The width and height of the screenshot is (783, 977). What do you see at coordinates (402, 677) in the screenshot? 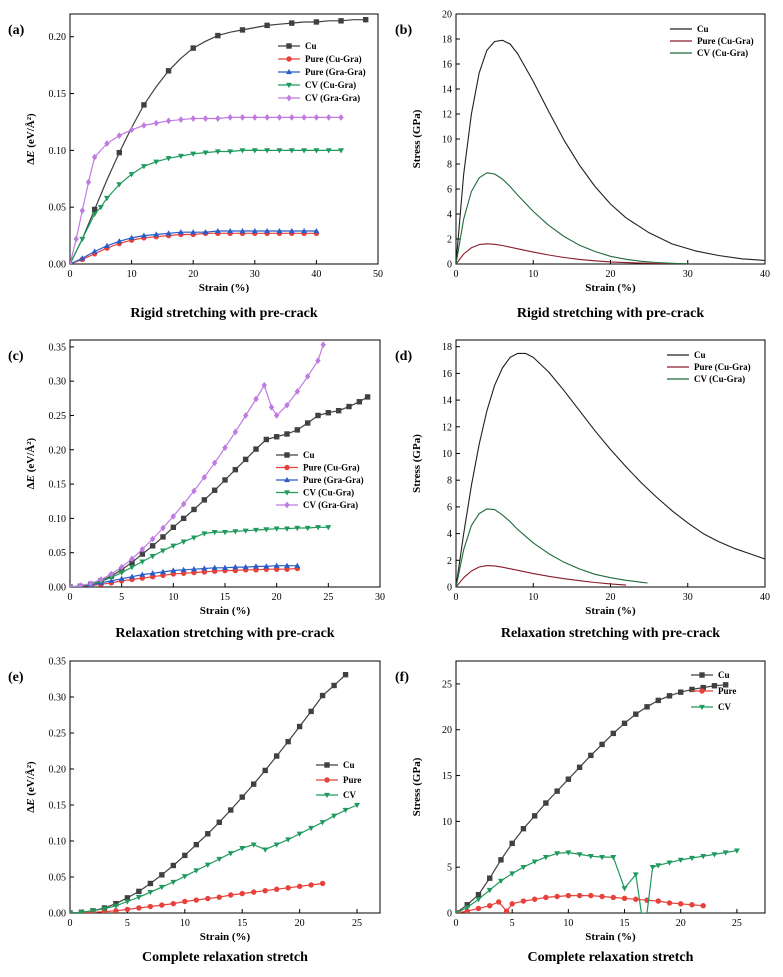
I see `panel-label: (f)` at bounding box center [402, 677].